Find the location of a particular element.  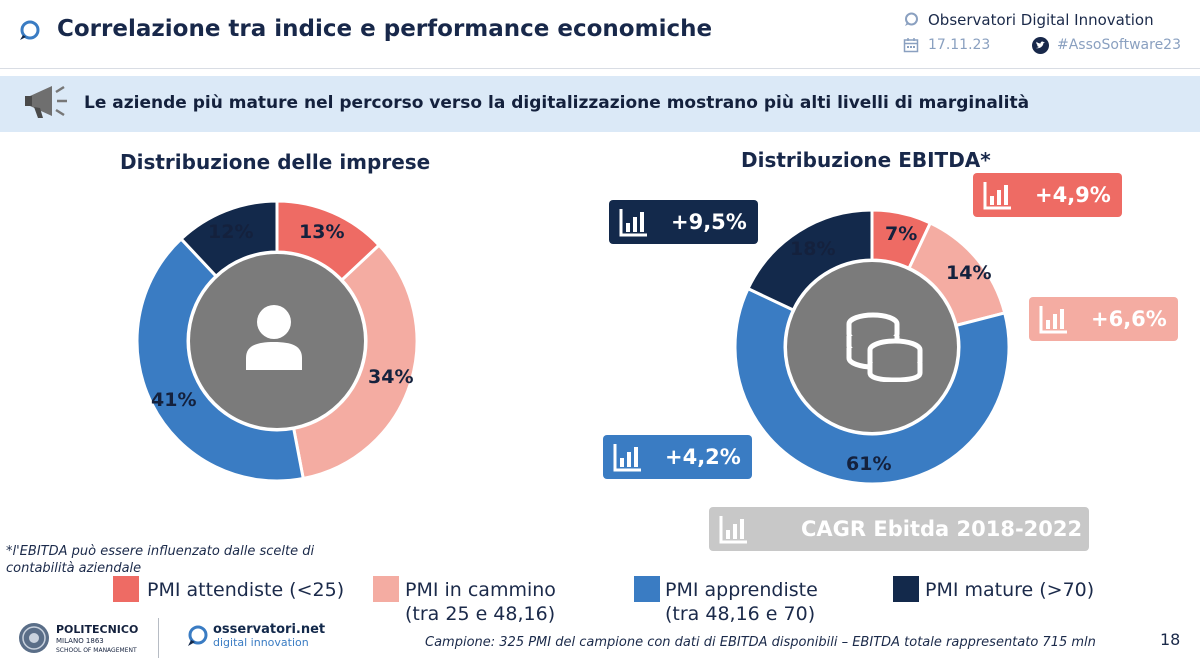

cagr-badge-attendiste: +4,9% is located at coordinates (1047, 195).